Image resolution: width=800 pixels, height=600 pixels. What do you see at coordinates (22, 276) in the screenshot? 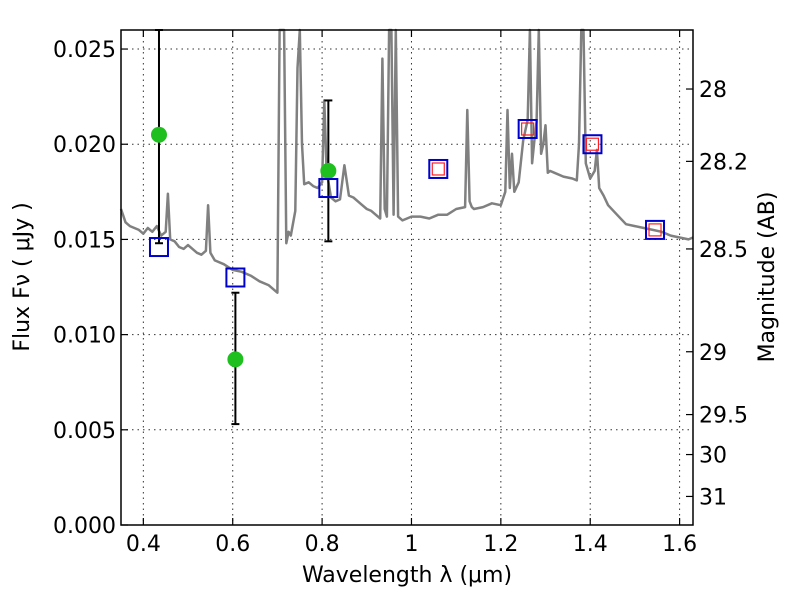
I see `y-axis-label: Flux Fν ( μJy )` at bounding box center [22, 276].